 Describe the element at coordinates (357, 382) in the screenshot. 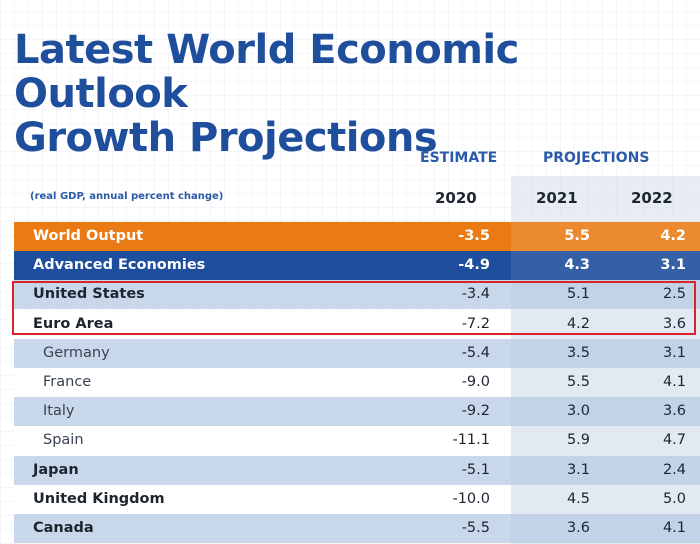

I see `table-row: France -9.0 5.5 4.1` at that location.